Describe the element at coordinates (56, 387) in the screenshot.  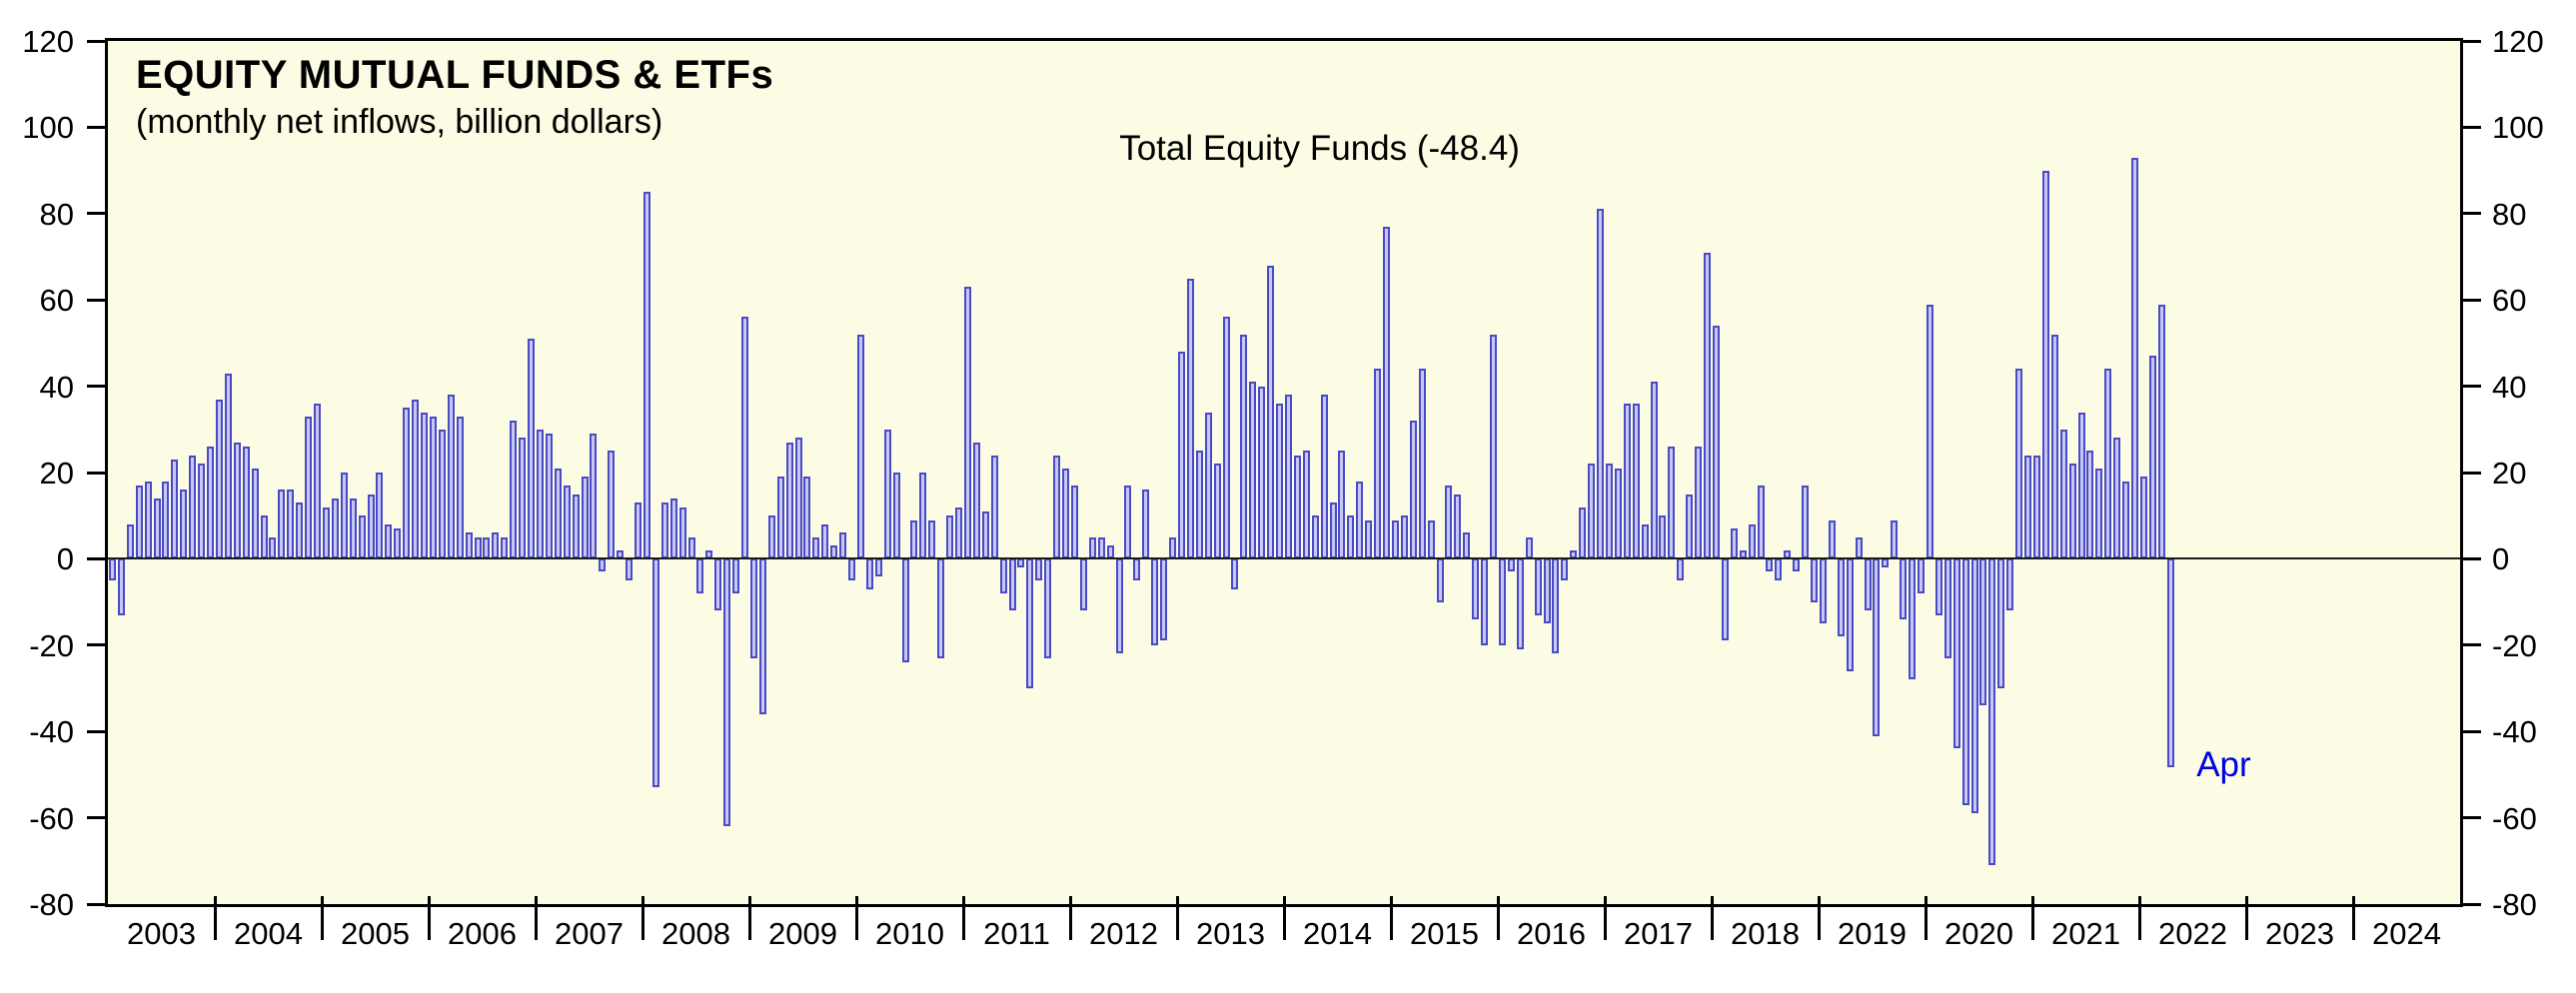
I see `y-axis-label-left: 40` at that location.